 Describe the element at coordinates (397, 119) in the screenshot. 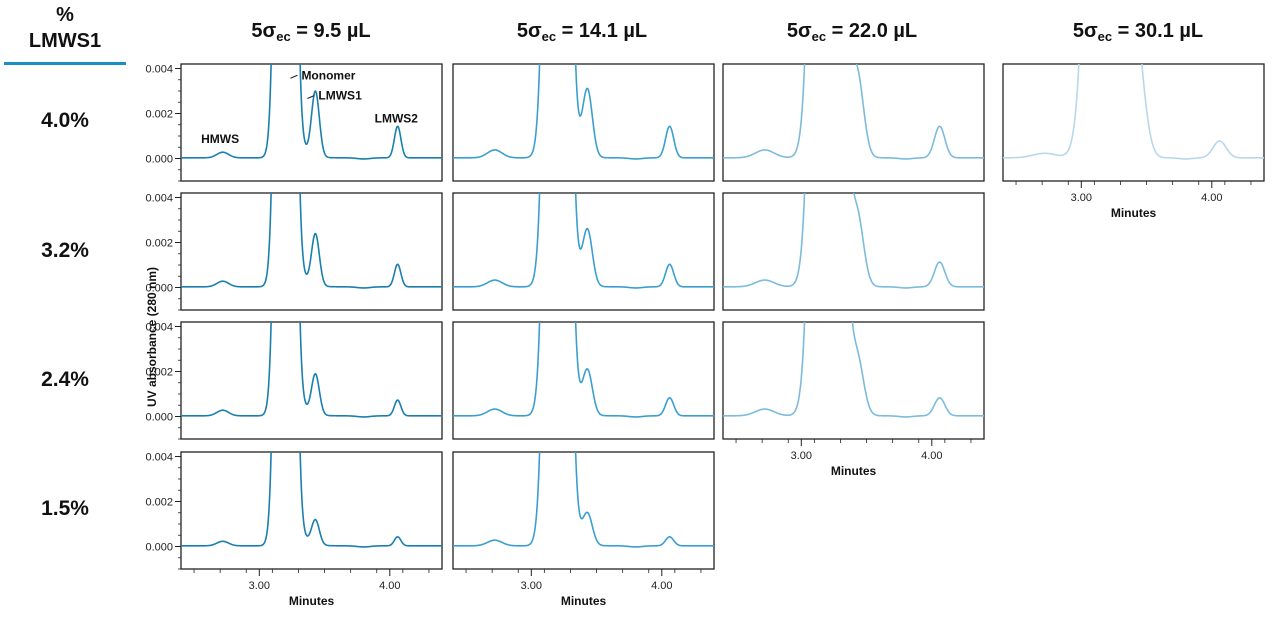

I see `annotation-label: LMWS2` at that location.